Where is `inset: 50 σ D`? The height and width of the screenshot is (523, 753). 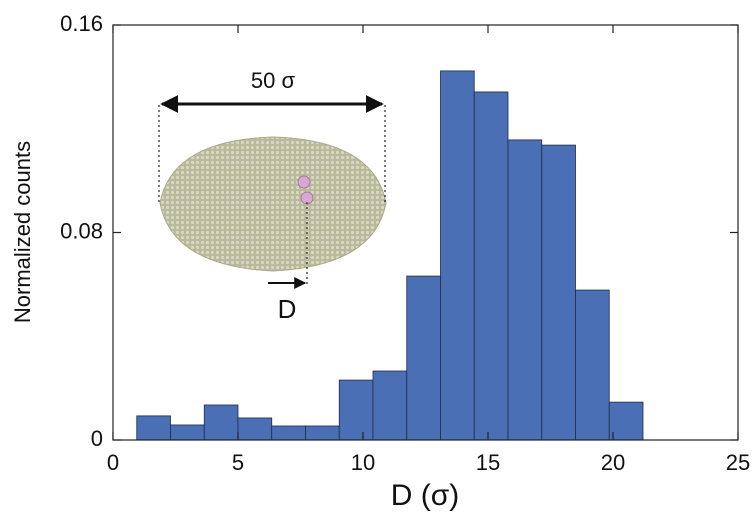 inset: 50 σ D is located at coordinates (272, 196).